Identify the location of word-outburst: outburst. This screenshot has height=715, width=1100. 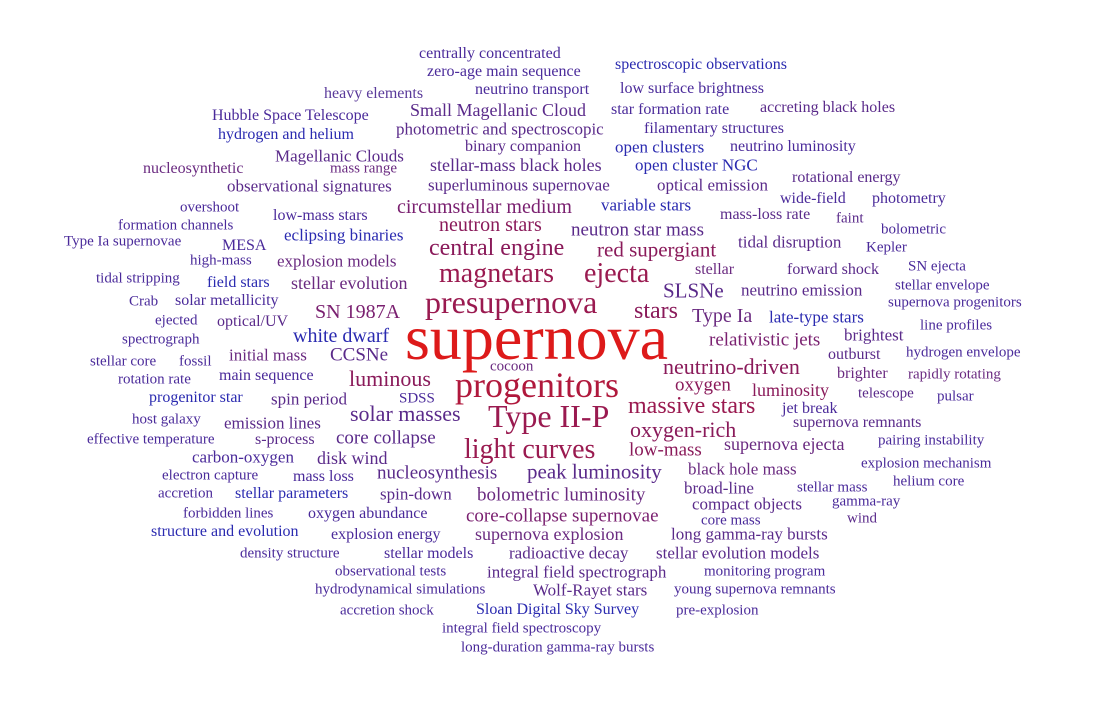
(854, 354).